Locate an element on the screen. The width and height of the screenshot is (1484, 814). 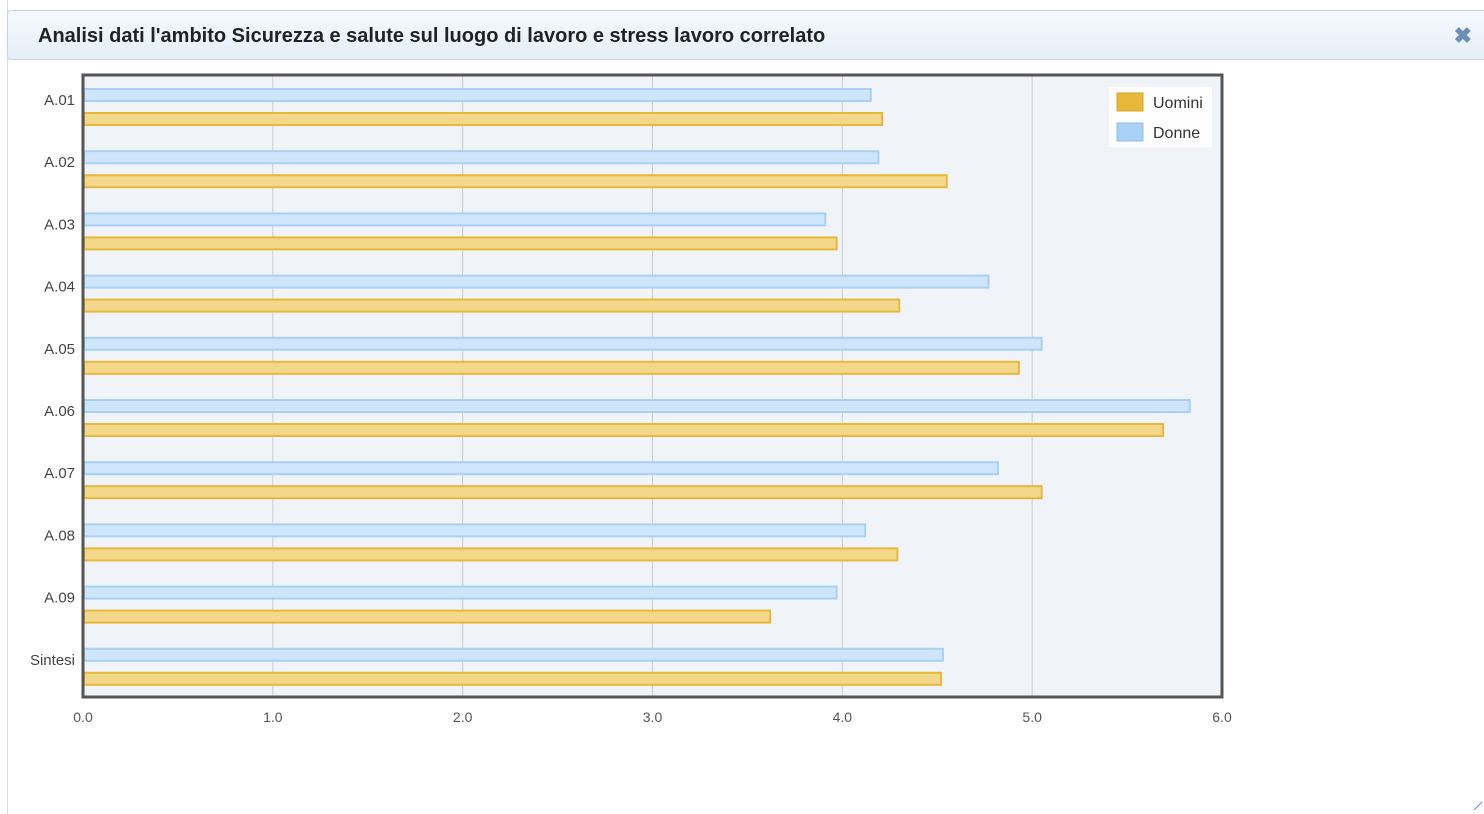
close-icon: ✖ is located at coordinates (1462, 35).